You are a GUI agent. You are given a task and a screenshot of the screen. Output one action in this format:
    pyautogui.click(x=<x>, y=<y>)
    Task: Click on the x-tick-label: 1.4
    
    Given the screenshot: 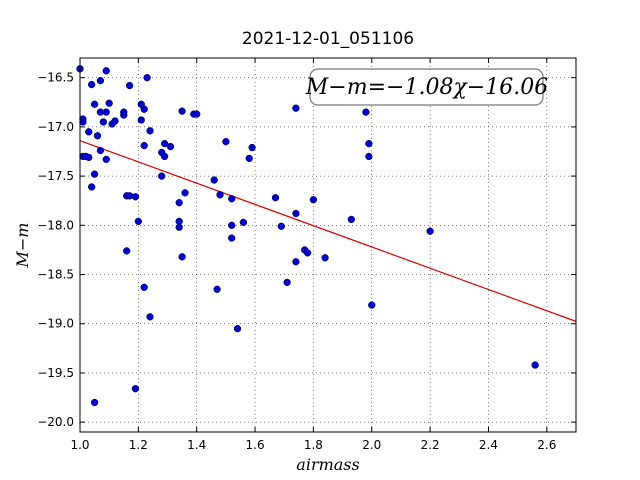 What is the action you would take?
    pyautogui.click(x=196, y=445)
    